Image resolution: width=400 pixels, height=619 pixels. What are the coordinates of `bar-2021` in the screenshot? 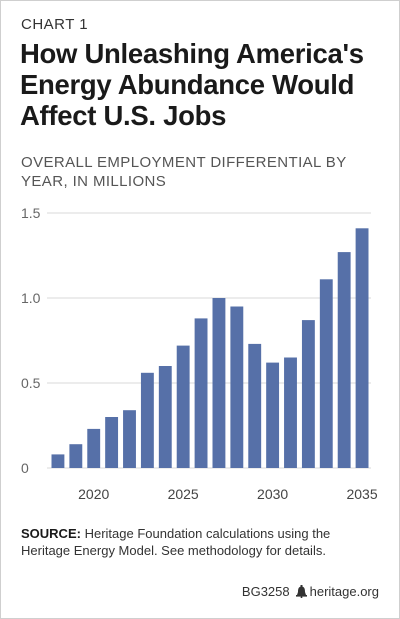 It's located at (112, 442).